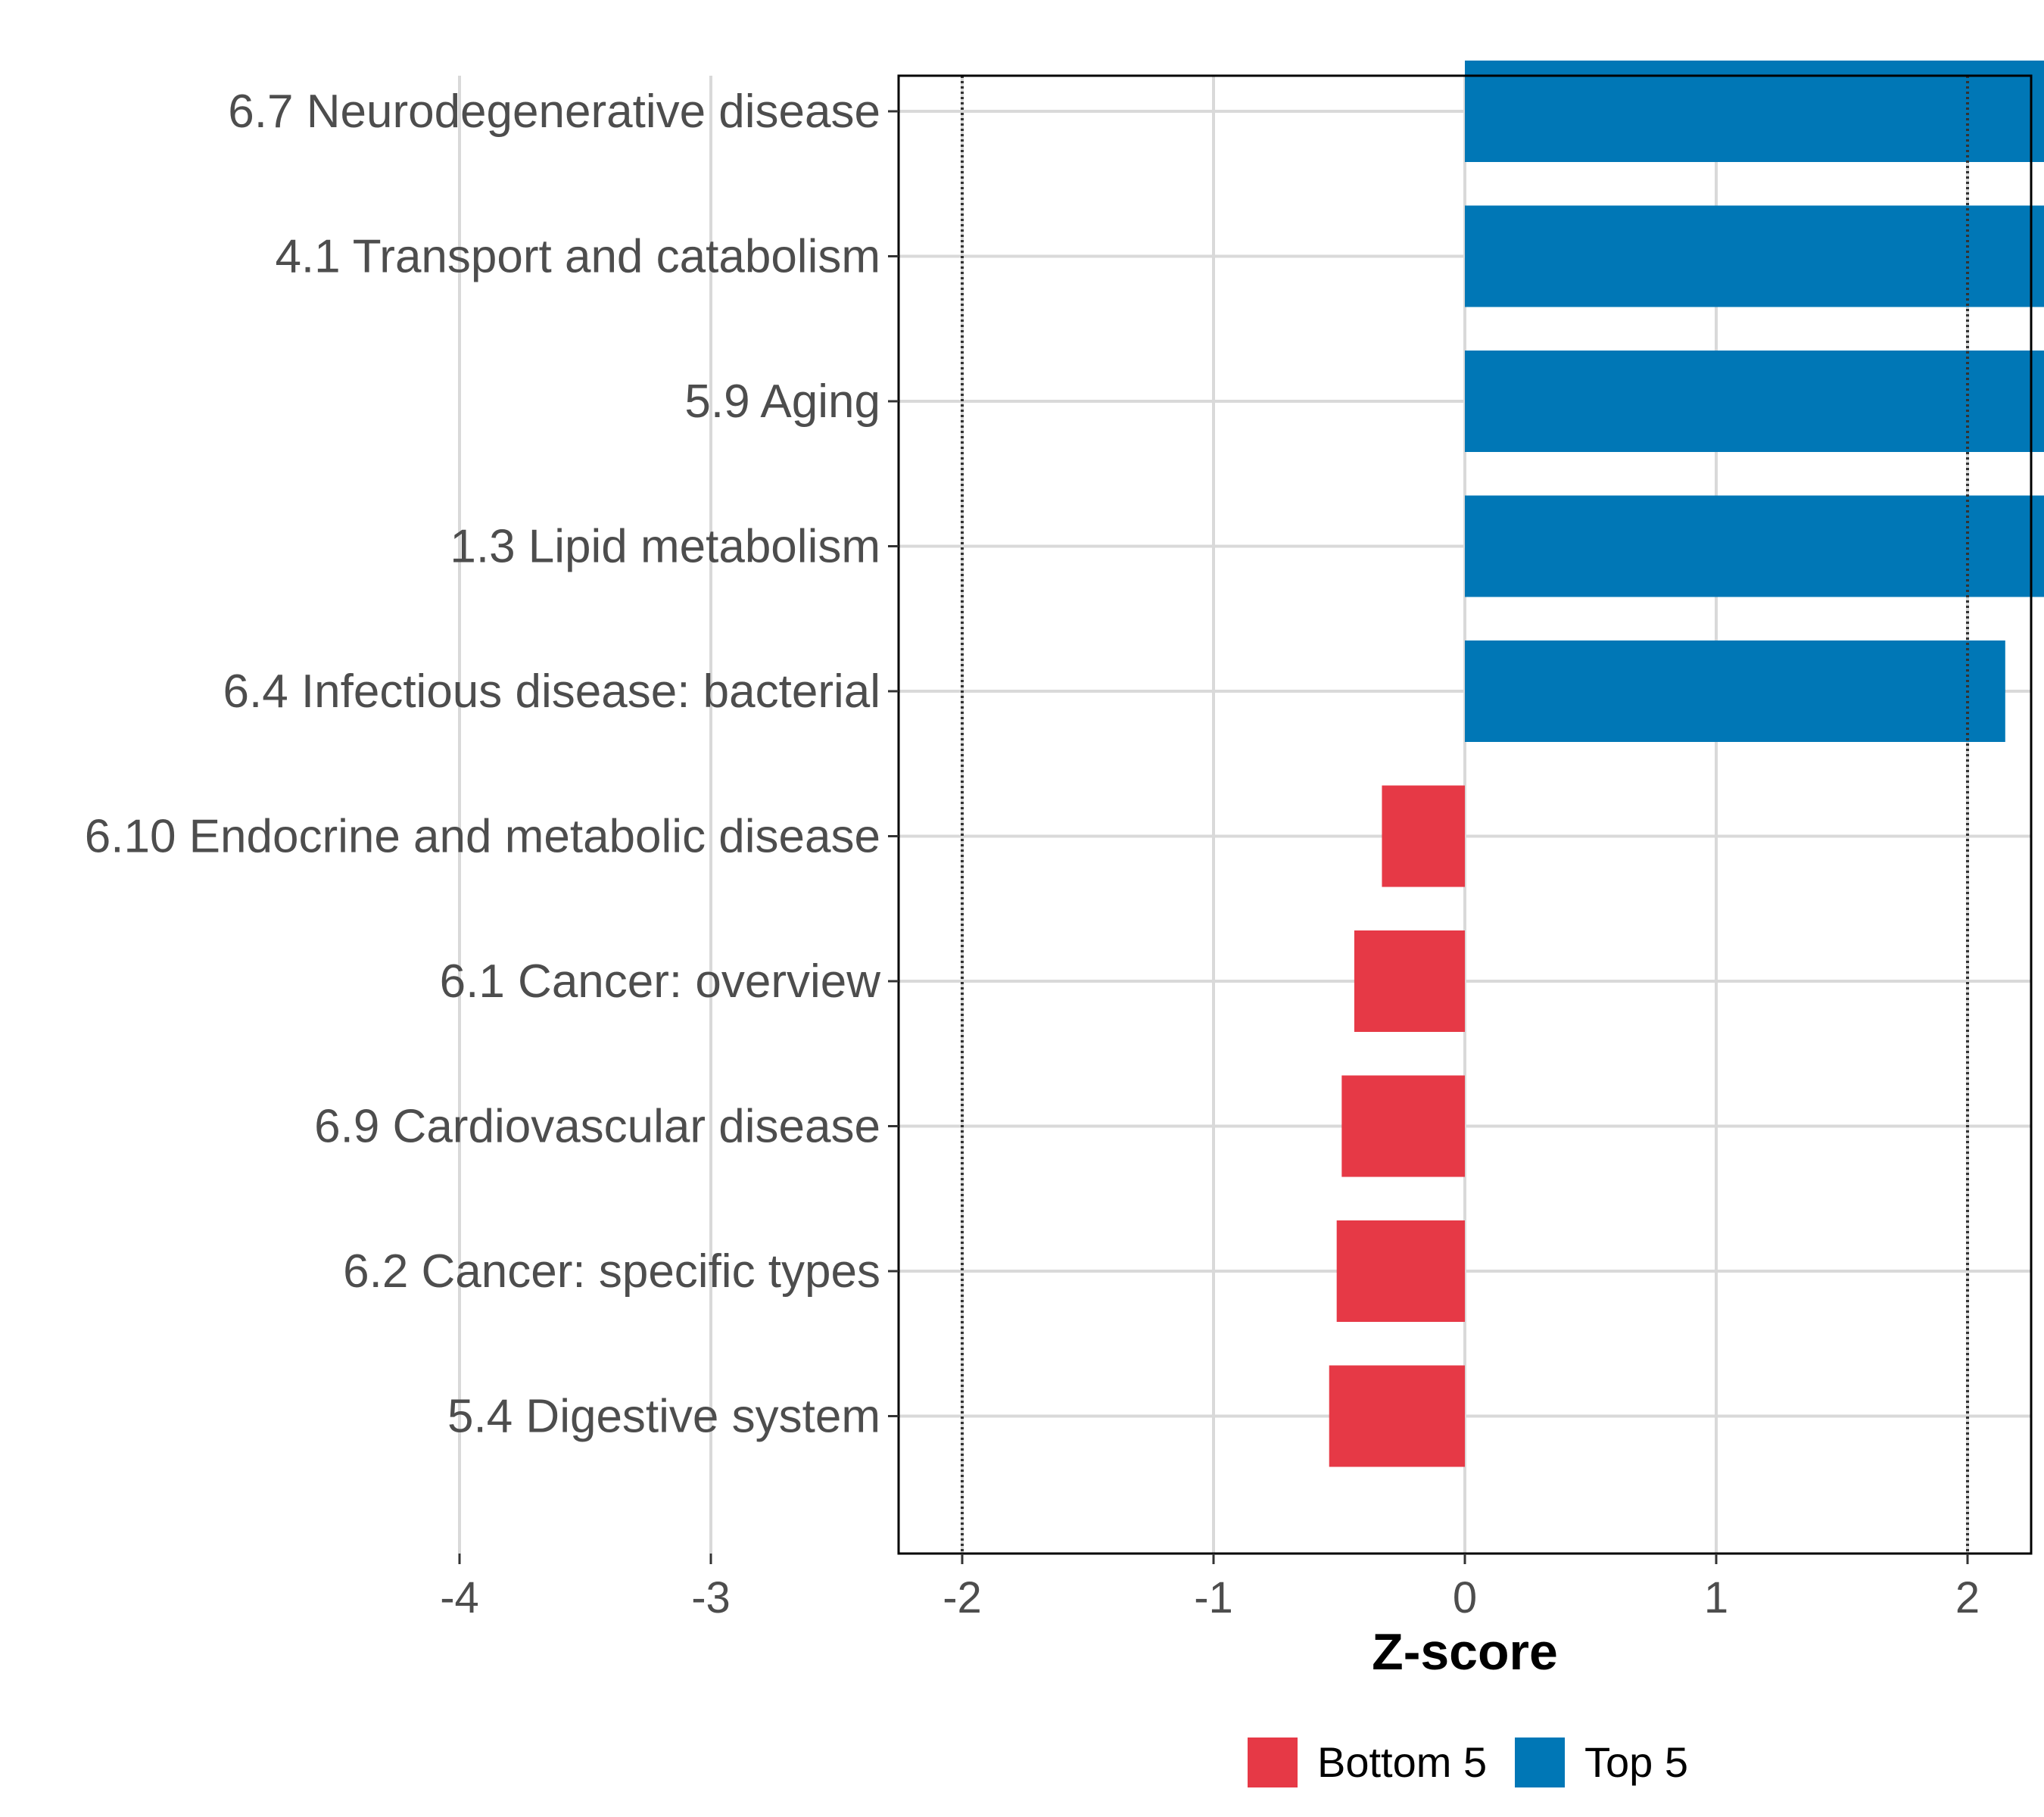 Image resolution: width=2044 pixels, height=1817 pixels. Describe the element at coordinates (1967, 1597) in the screenshot. I see `x-tick-label: 2` at that location.